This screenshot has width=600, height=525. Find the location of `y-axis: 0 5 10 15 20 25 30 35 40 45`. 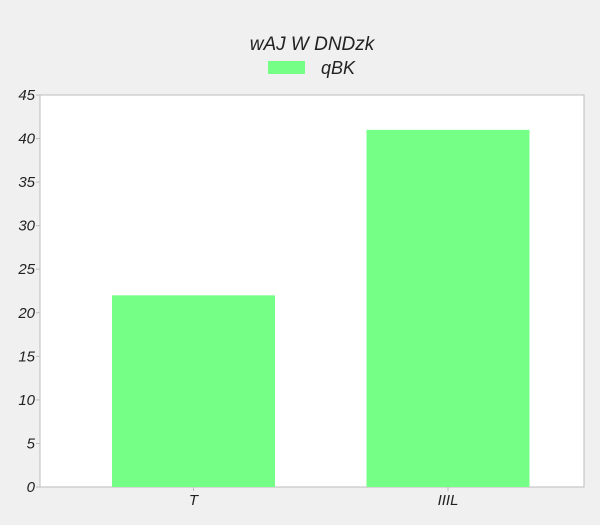

y-axis: 0 5 10 15 20 25 30 35 40 45 is located at coordinates (28, 291).